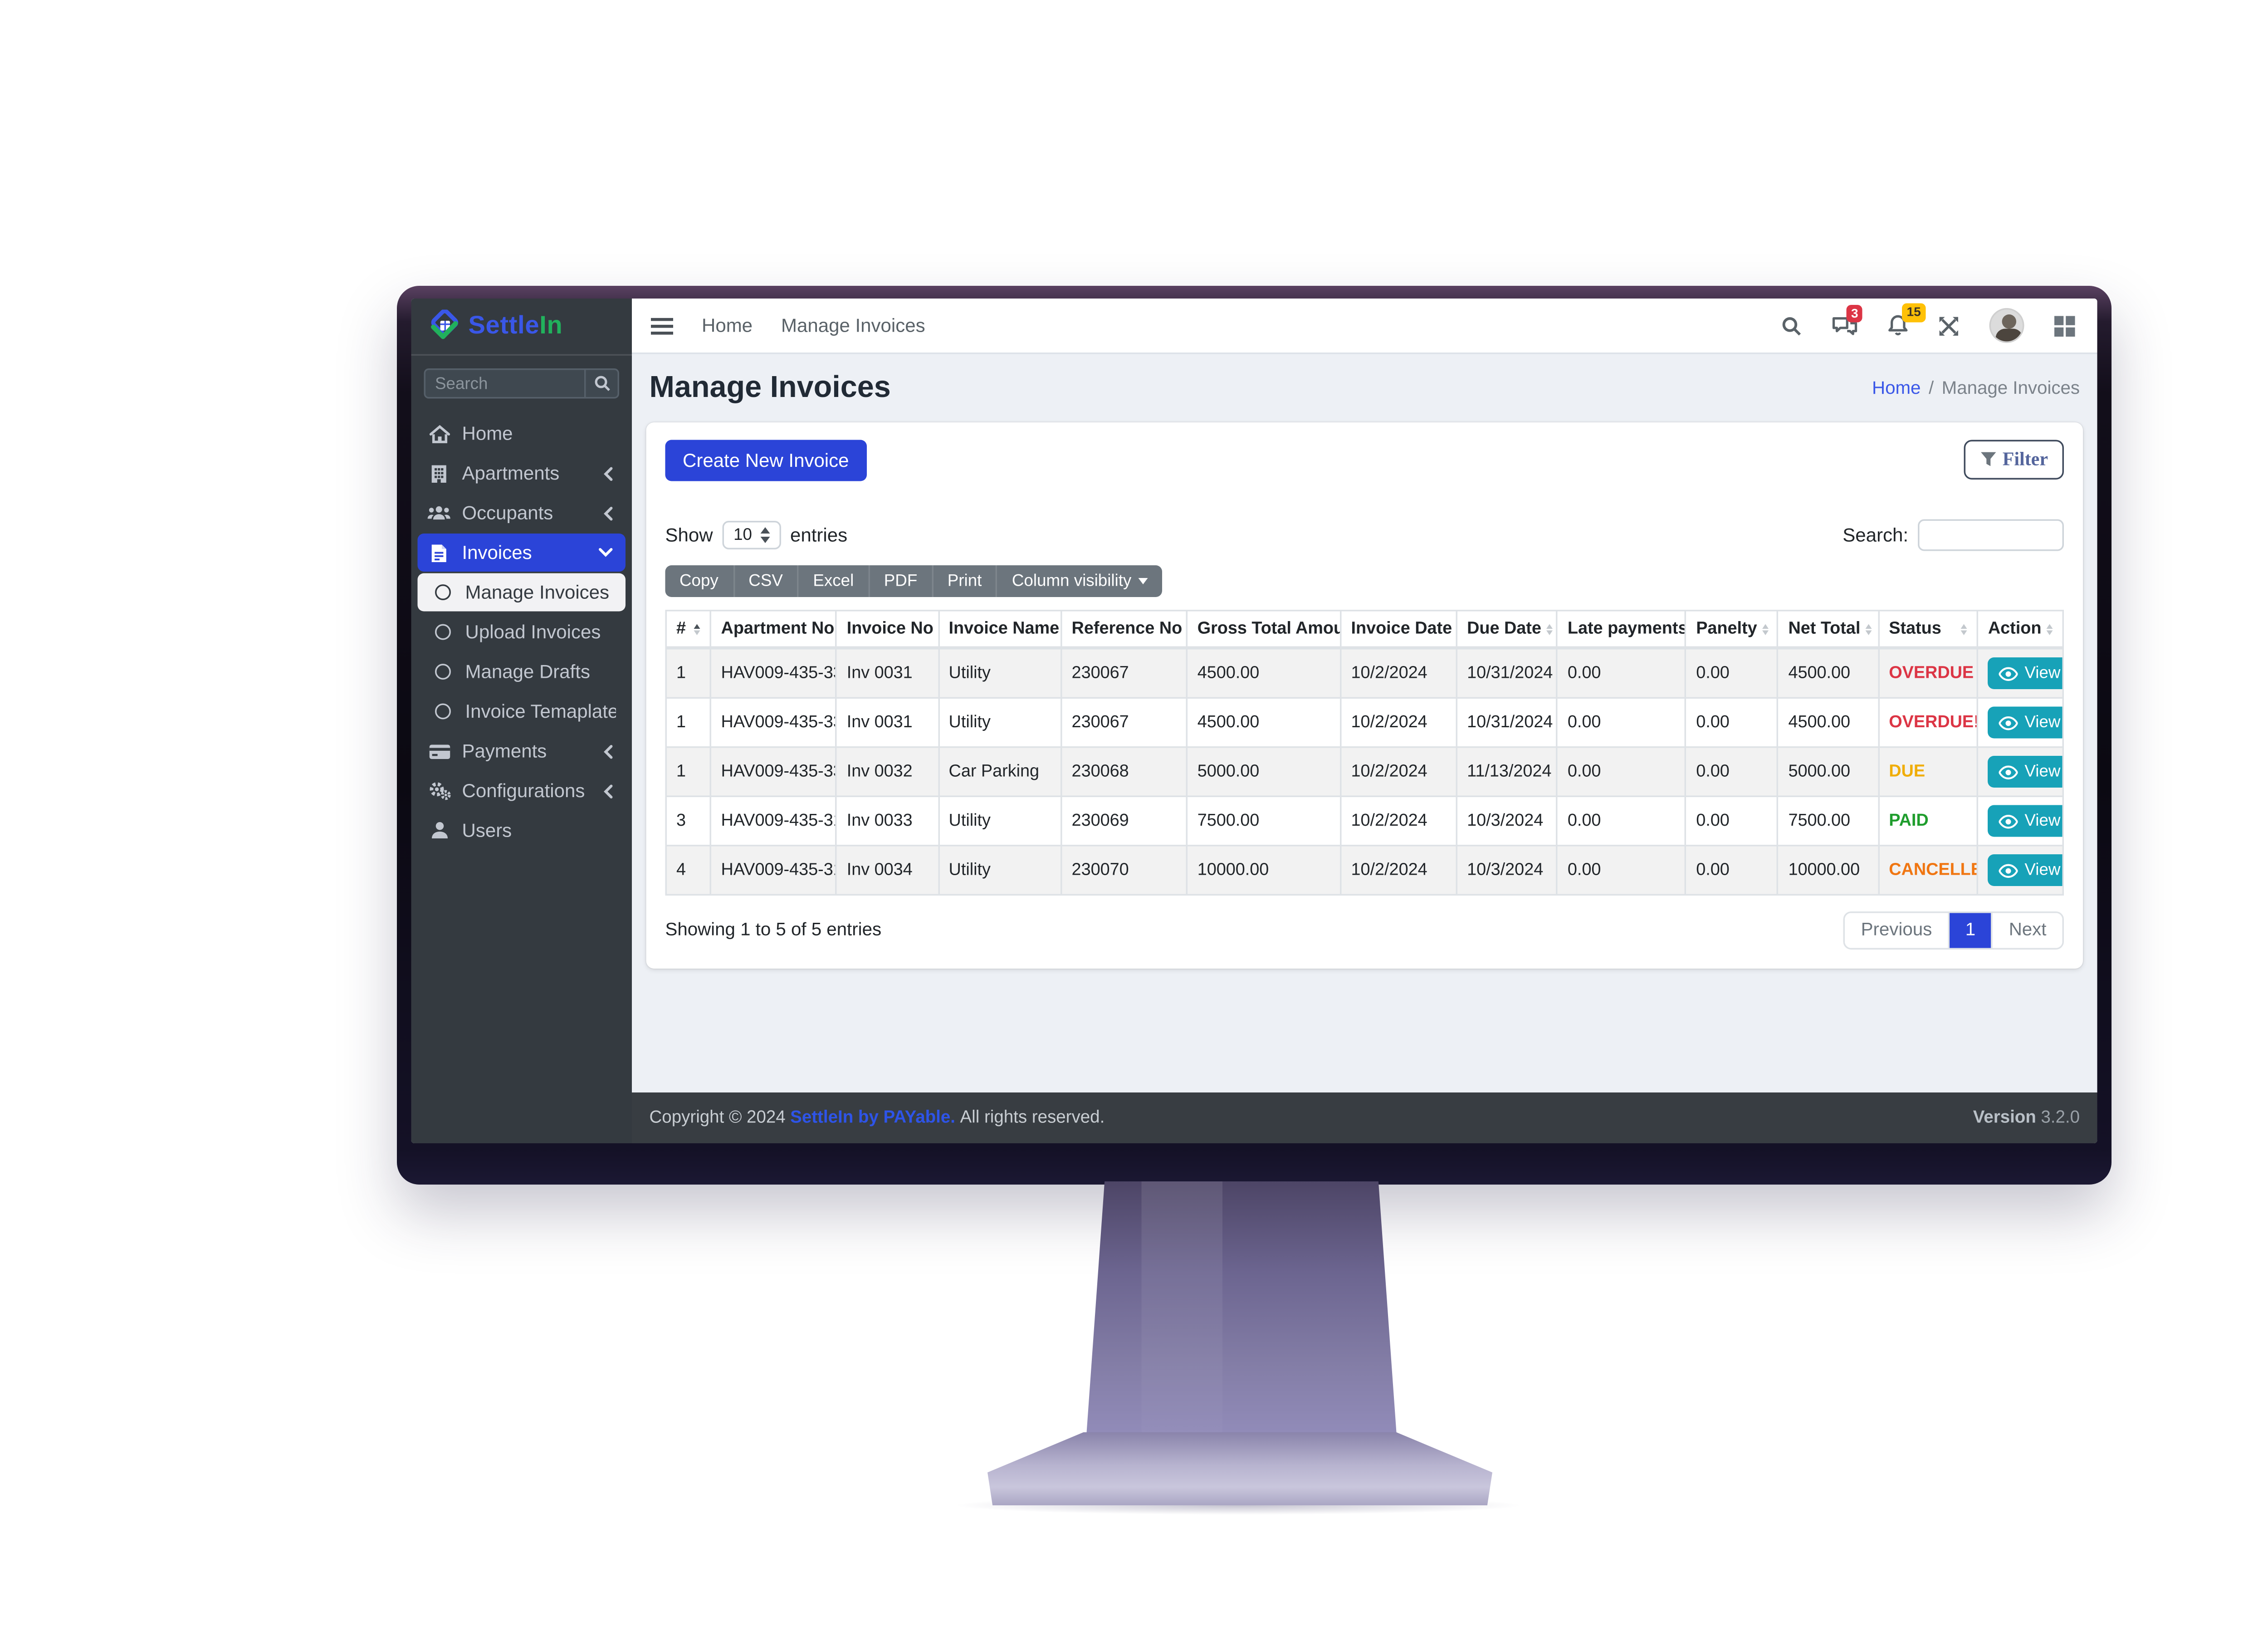 The height and width of the screenshot is (1626, 2268). I want to click on fullscreen-icon, so click(1949, 325).